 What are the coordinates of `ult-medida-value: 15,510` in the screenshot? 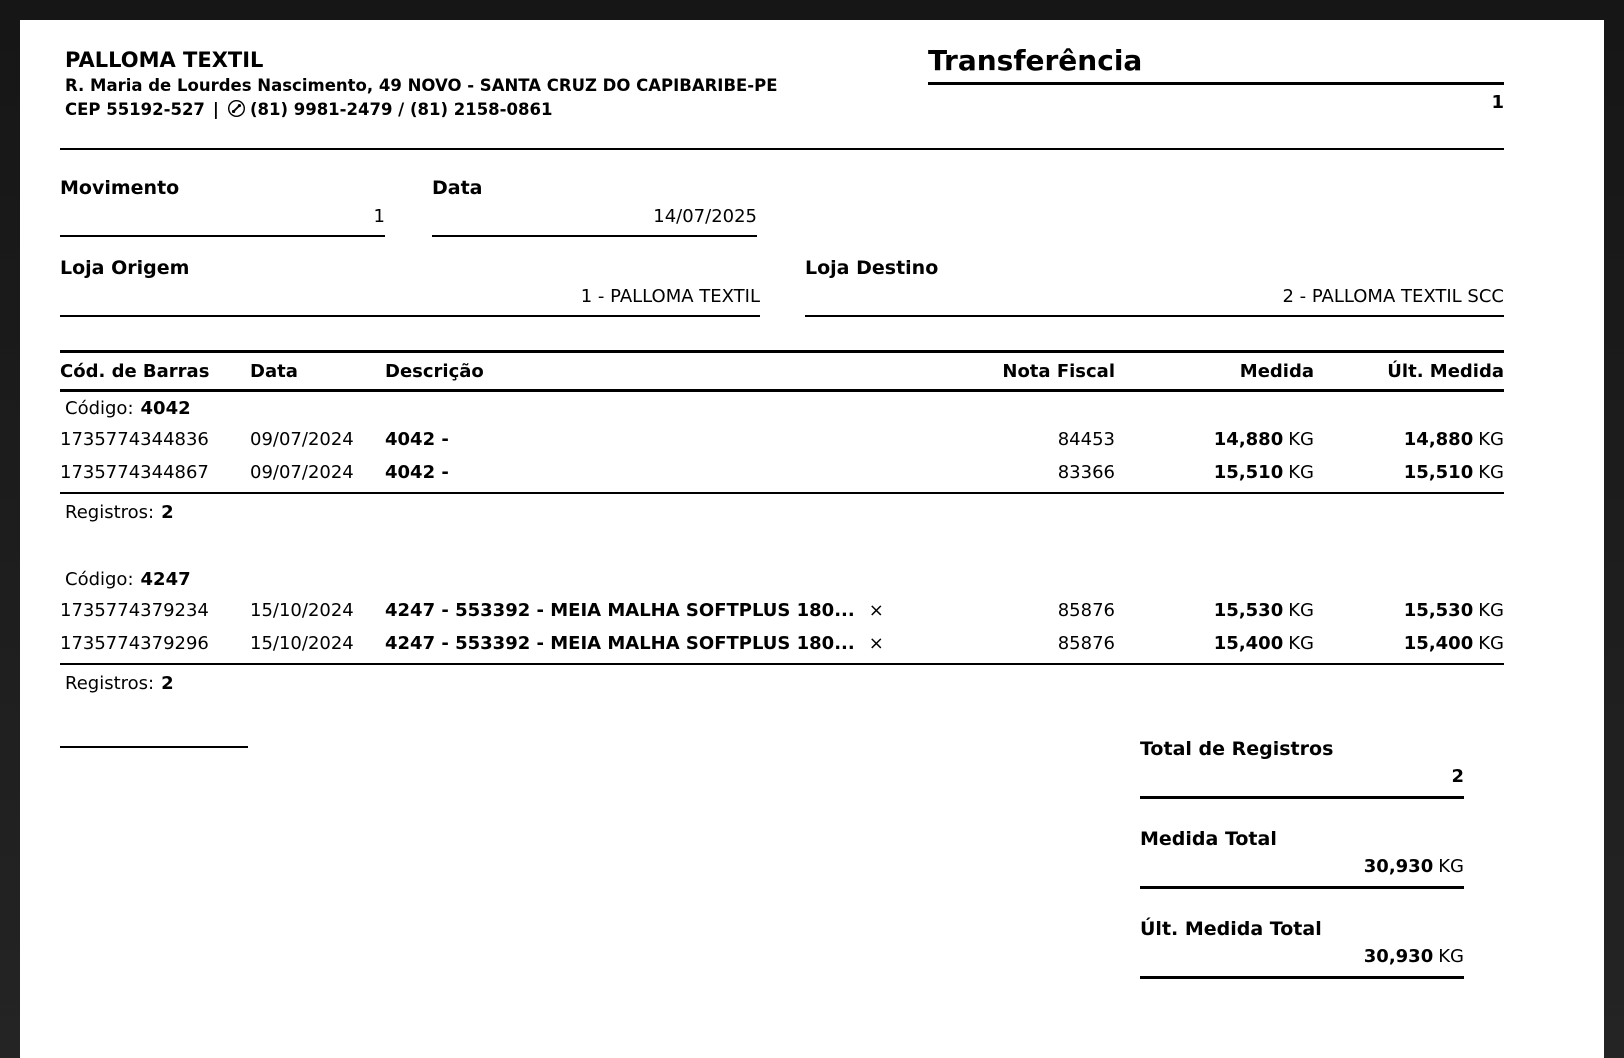 It's located at (1438, 472).